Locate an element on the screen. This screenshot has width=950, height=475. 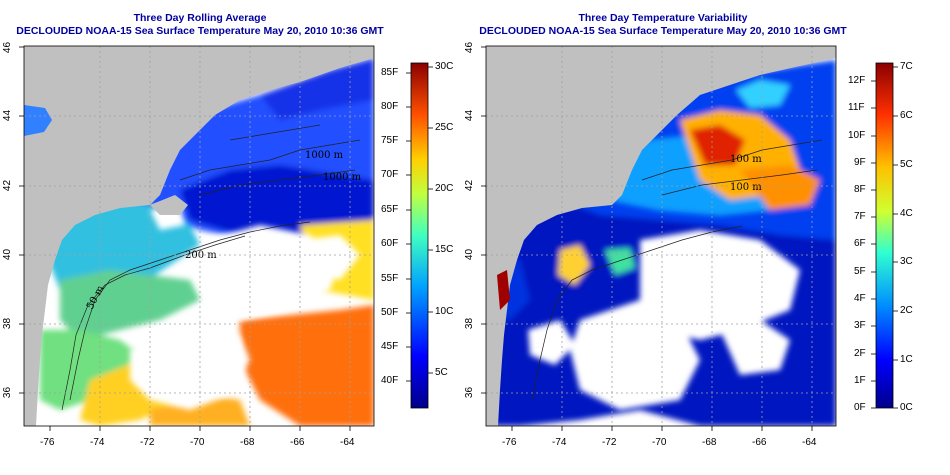
right-colorbar-c-label: 7C is located at coordinates (906, 66).